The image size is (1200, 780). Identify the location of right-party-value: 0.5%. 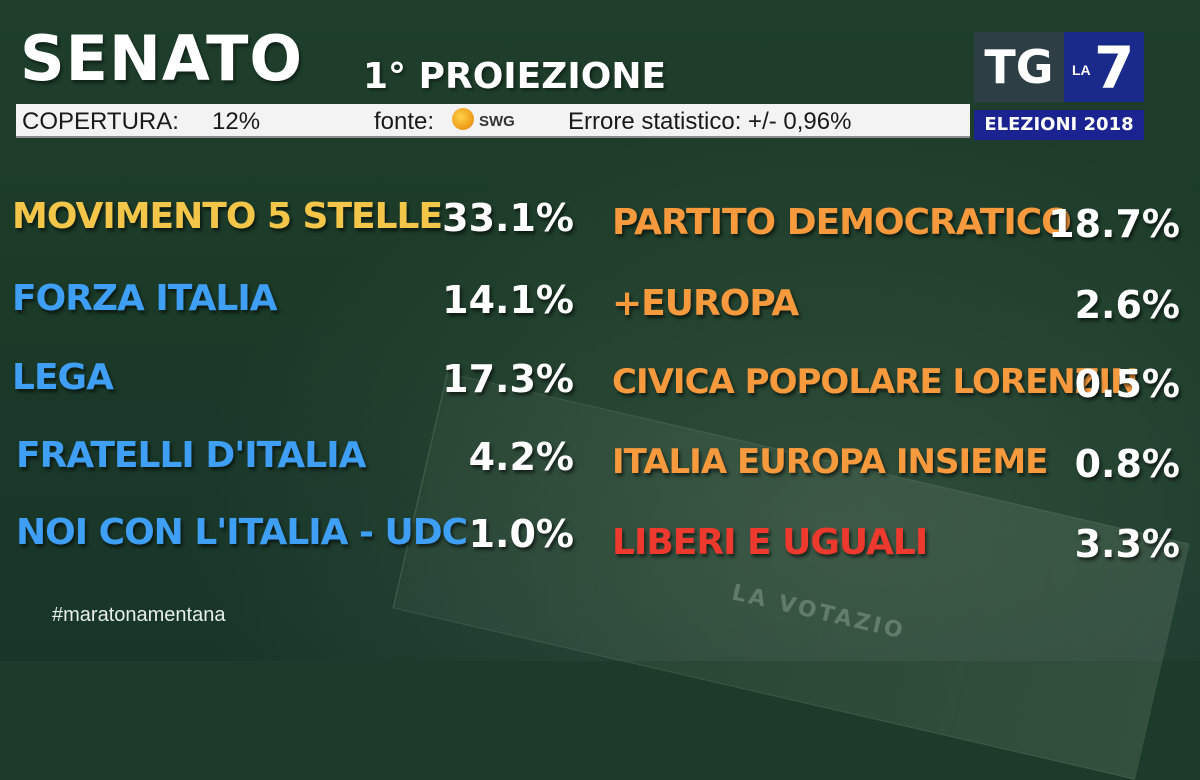
(1127, 384).